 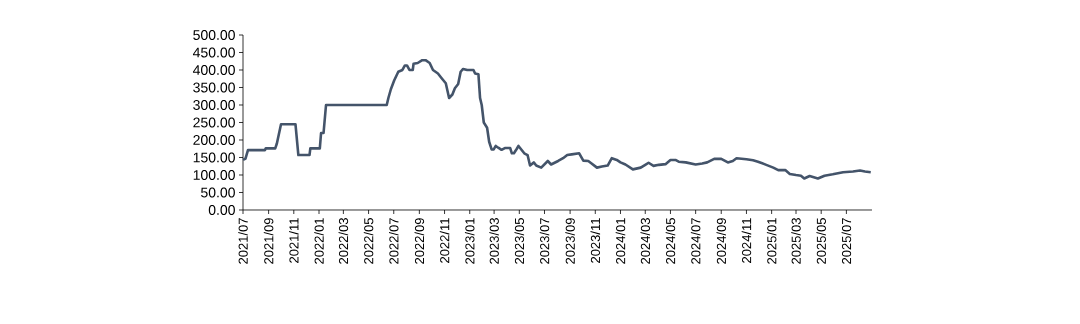 I want to click on x-tick-label: 2023/09, so click(x=570, y=241).